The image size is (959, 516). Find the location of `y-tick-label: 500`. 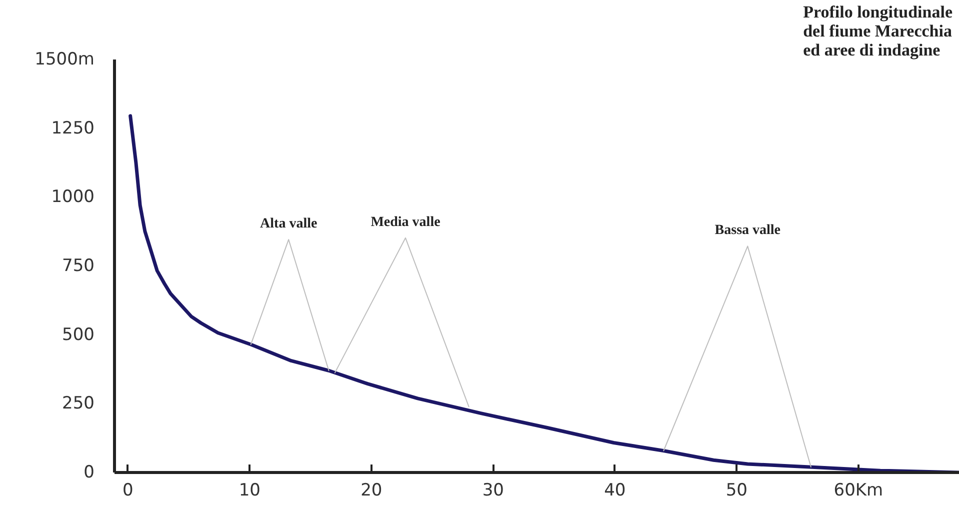

y-tick-label: 500 is located at coordinates (78, 334).